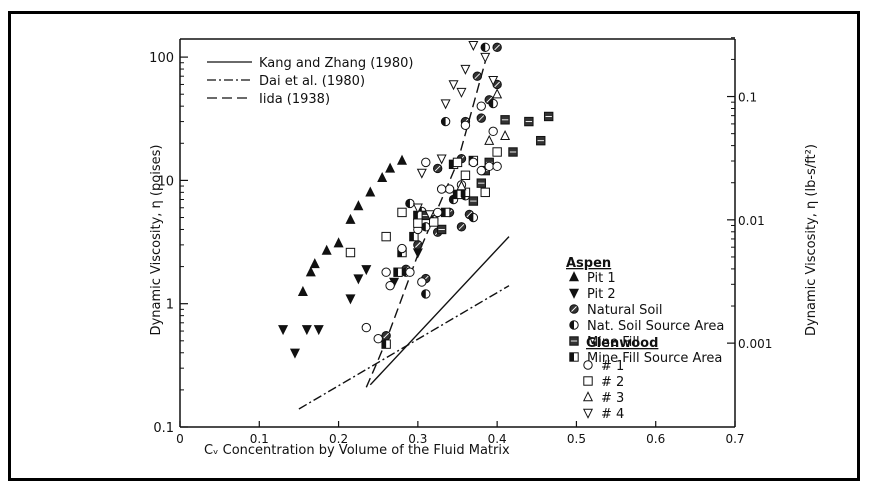 This screenshot has width=874, height=493. Describe the element at coordinates (655, 326) in the screenshot. I see `legend-label-nat-soil-source-area: Nat. Soil Source Area` at that location.